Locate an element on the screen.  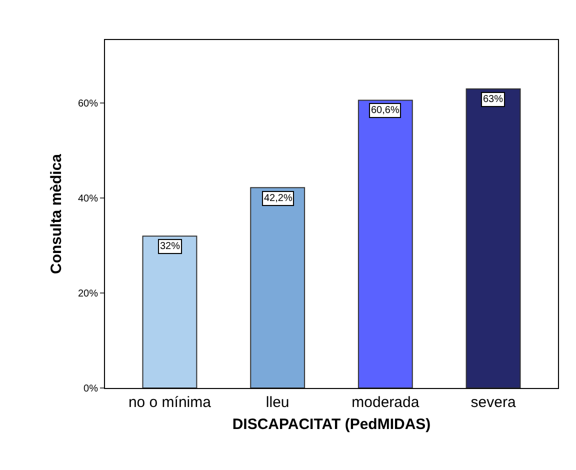
x-axis-title: DISCAPACITAT (PedMIDAS) is located at coordinates (331, 424).